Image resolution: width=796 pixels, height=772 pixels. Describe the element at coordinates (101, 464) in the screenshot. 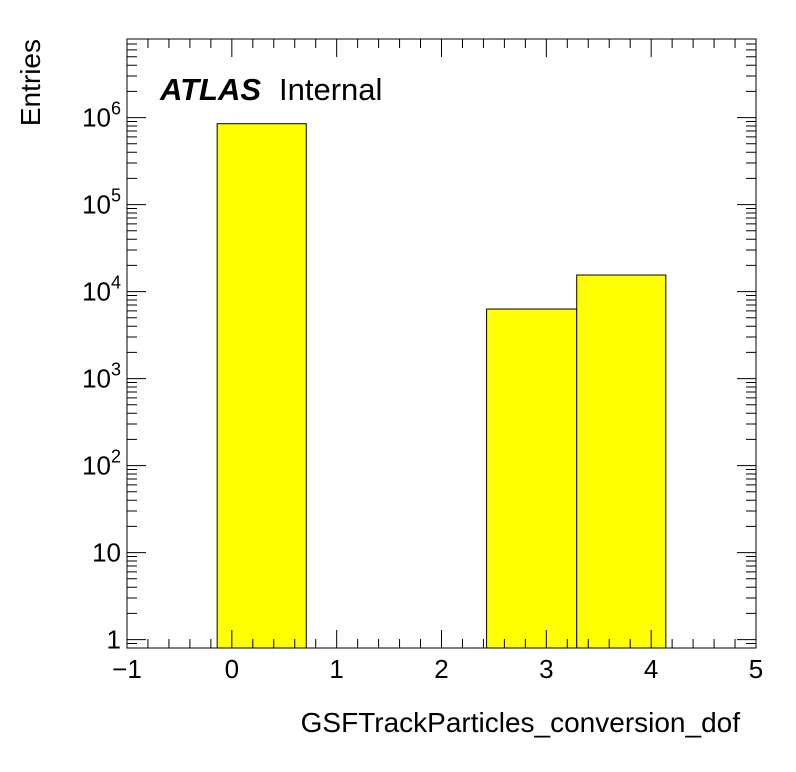

I see `y-tick-label-2: 10²` at that location.